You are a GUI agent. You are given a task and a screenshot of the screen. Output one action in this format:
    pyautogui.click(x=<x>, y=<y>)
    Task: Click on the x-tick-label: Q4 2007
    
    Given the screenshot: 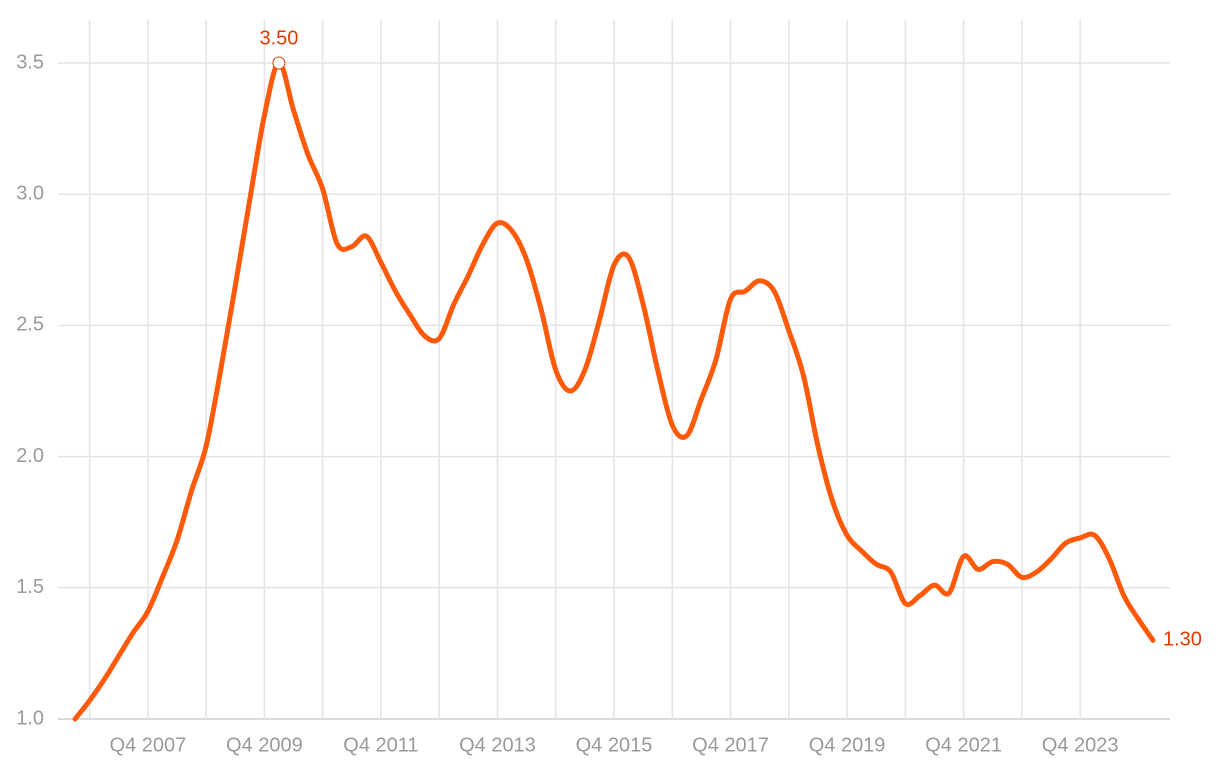 What is the action you would take?
    pyautogui.click(x=147, y=745)
    